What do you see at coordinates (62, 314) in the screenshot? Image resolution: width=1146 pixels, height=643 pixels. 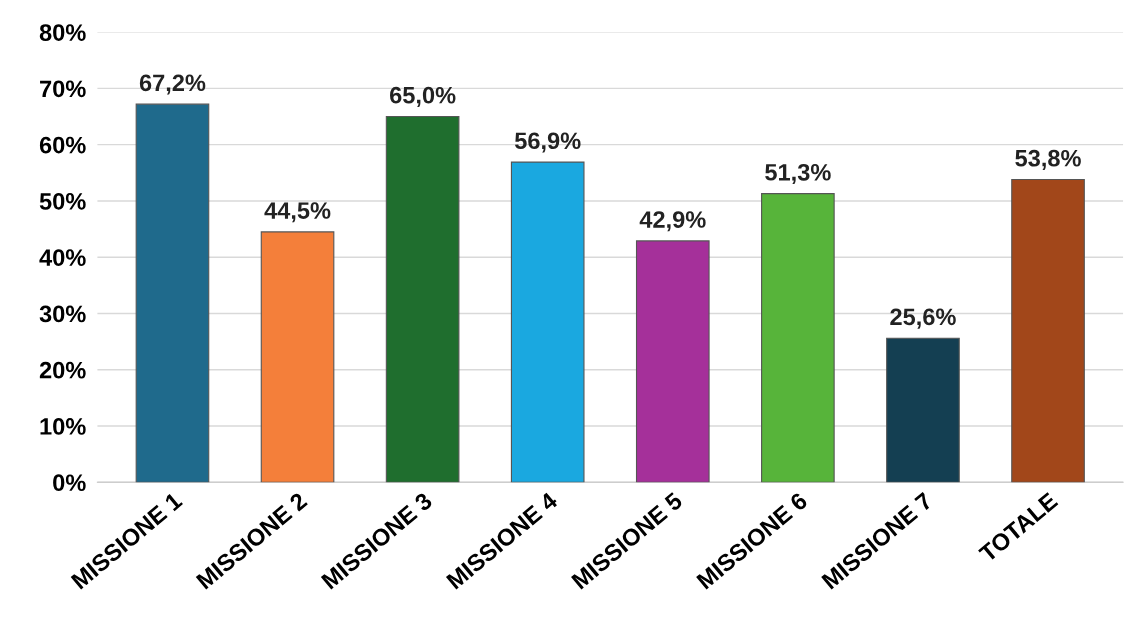 I see `y-tick-label: 30%` at bounding box center [62, 314].